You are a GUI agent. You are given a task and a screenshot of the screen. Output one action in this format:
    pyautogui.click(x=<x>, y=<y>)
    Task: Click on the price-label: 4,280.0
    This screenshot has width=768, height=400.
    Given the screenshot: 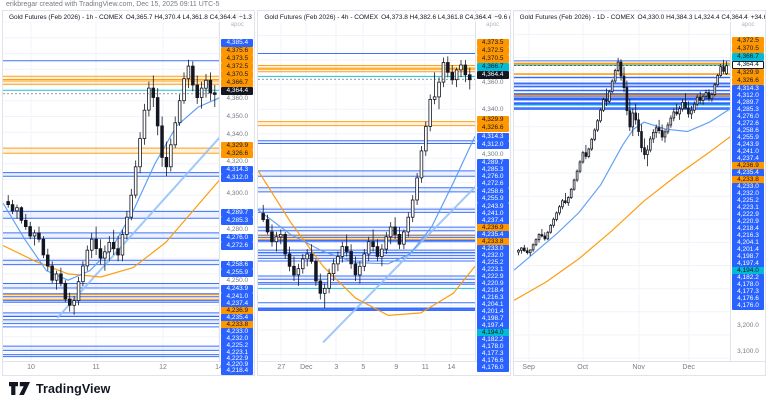 What is the action you would take?
    pyautogui.click(x=237, y=229)
    